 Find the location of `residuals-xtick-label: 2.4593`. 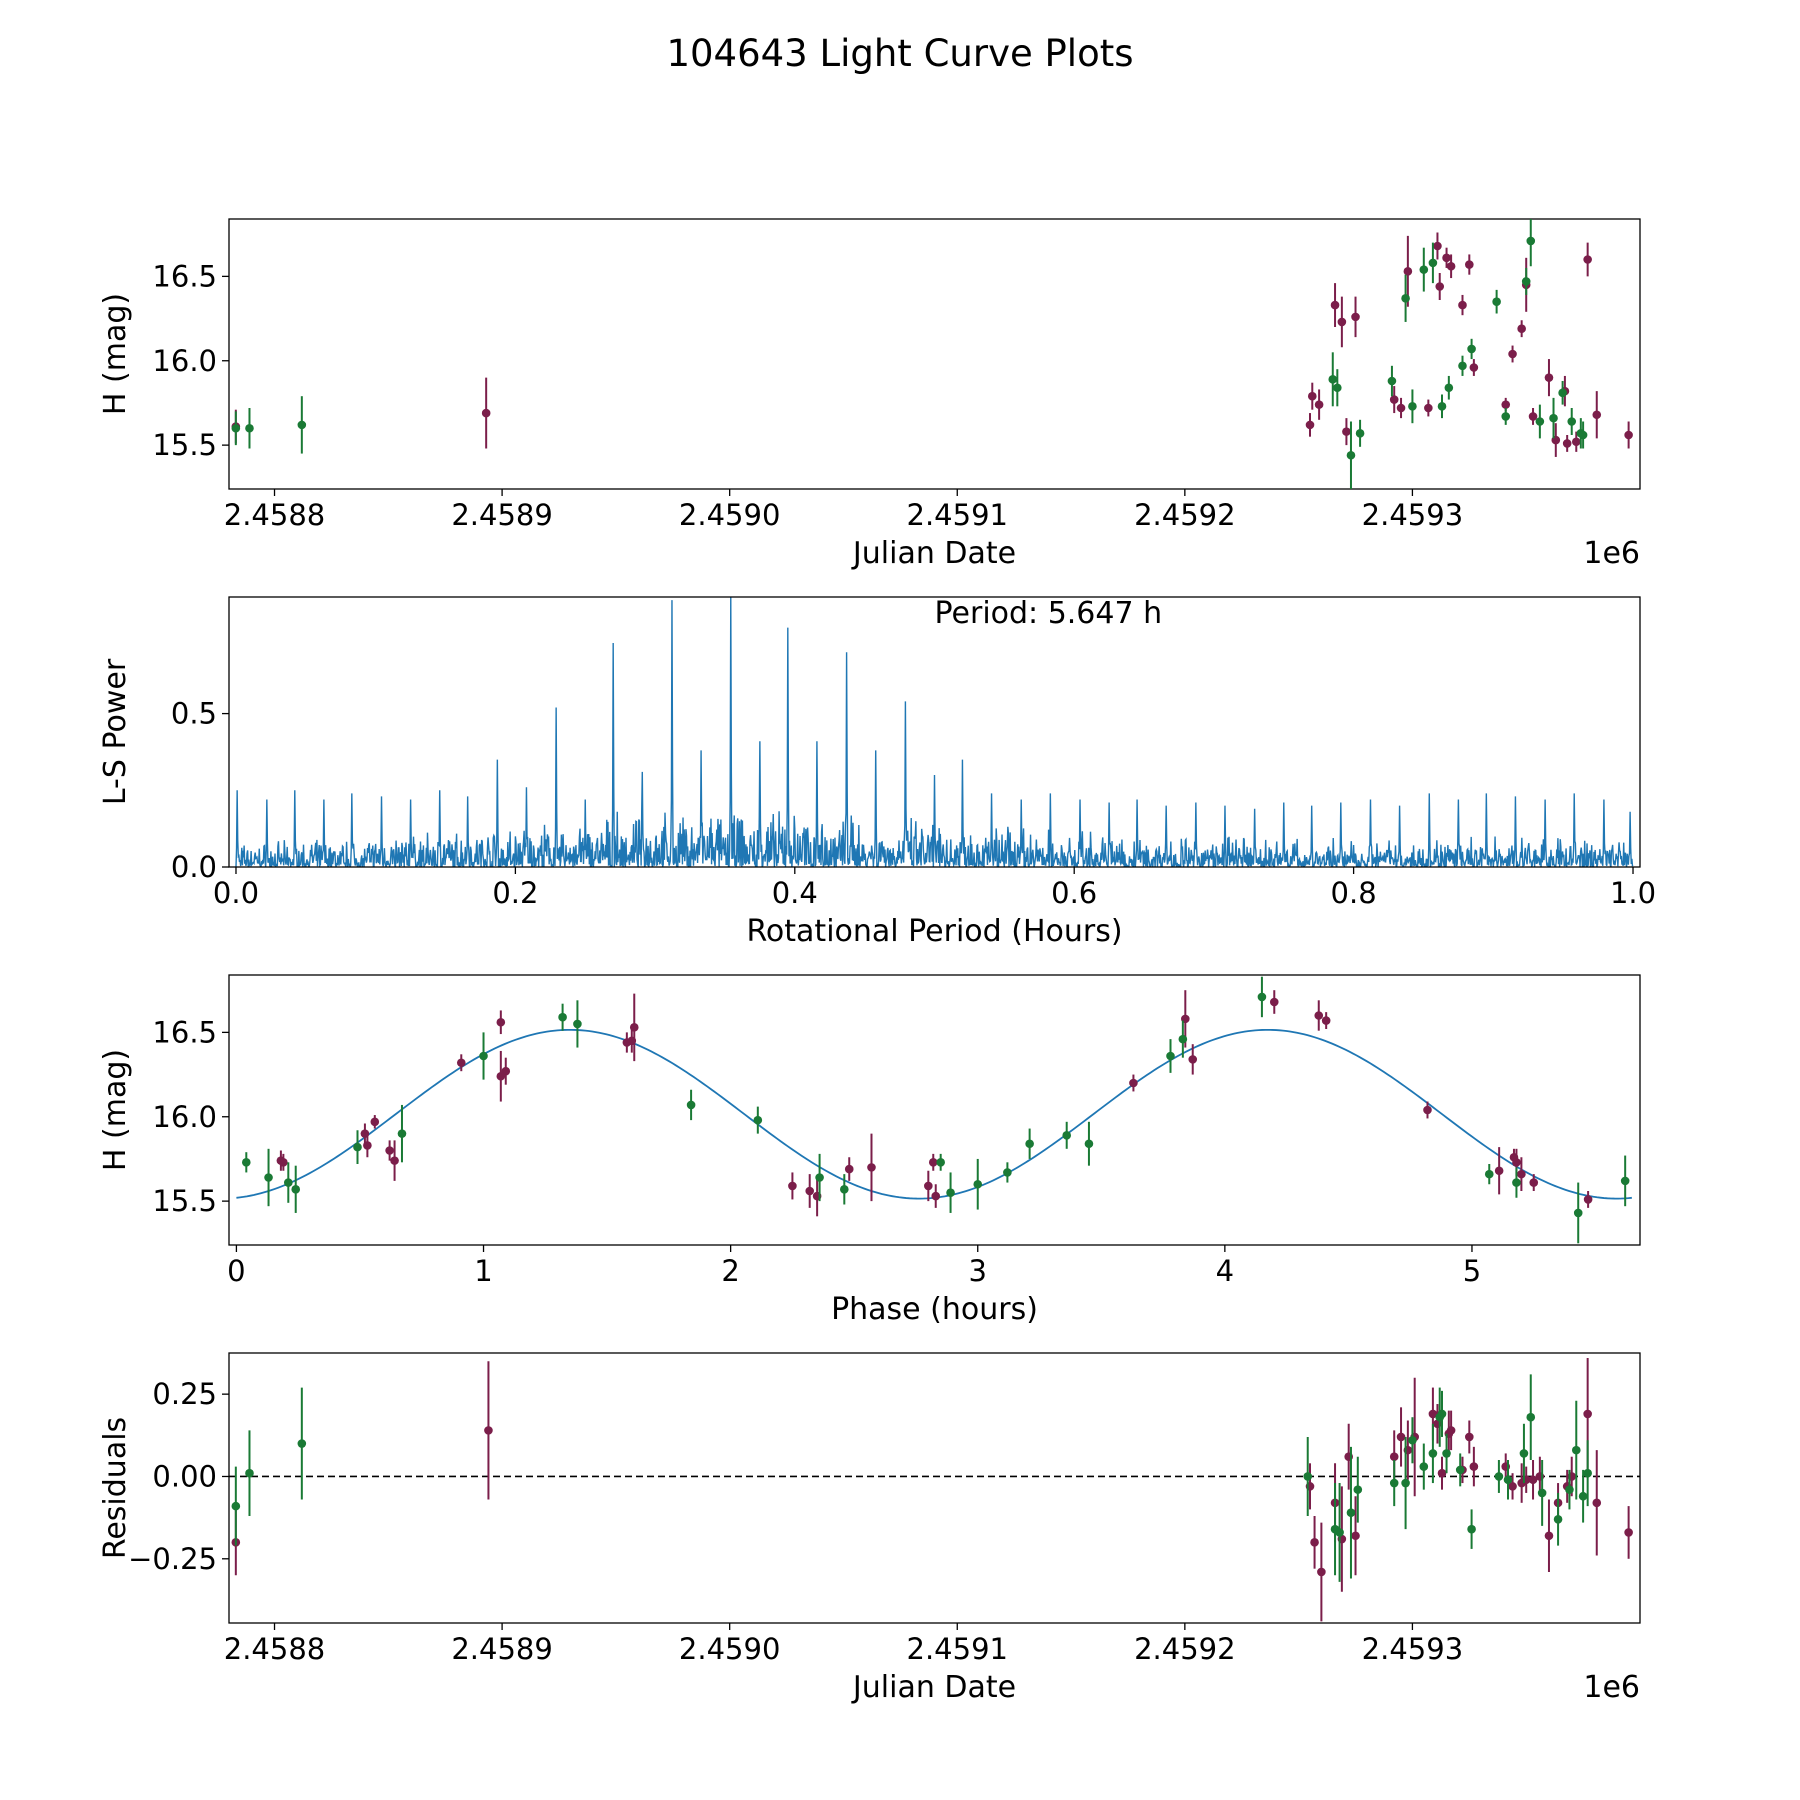

residuals-xtick-label: 2.4593 is located at coordinates (1412, 1649).